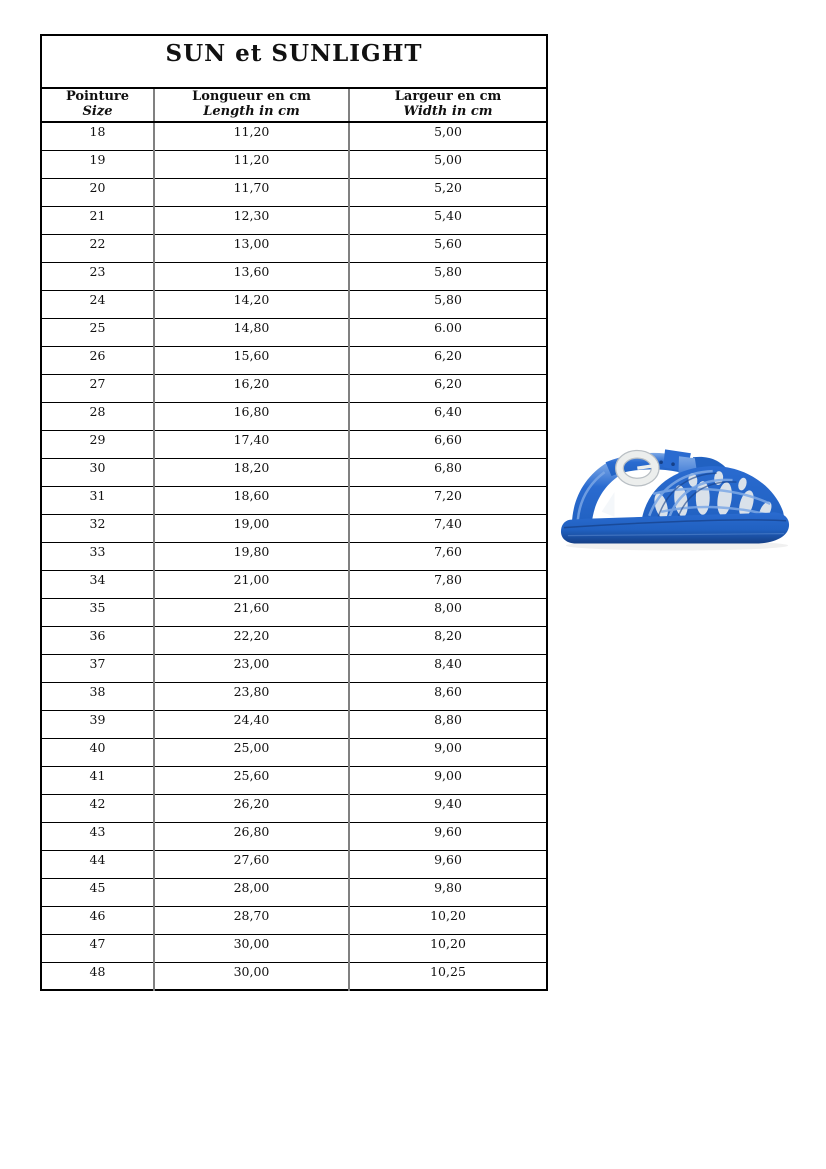 The height and width of the screenshot is (1169, 826). Describe the element at coordinates (447, 164) in the screenshot. I see `cell-width: 5,00` at that location.